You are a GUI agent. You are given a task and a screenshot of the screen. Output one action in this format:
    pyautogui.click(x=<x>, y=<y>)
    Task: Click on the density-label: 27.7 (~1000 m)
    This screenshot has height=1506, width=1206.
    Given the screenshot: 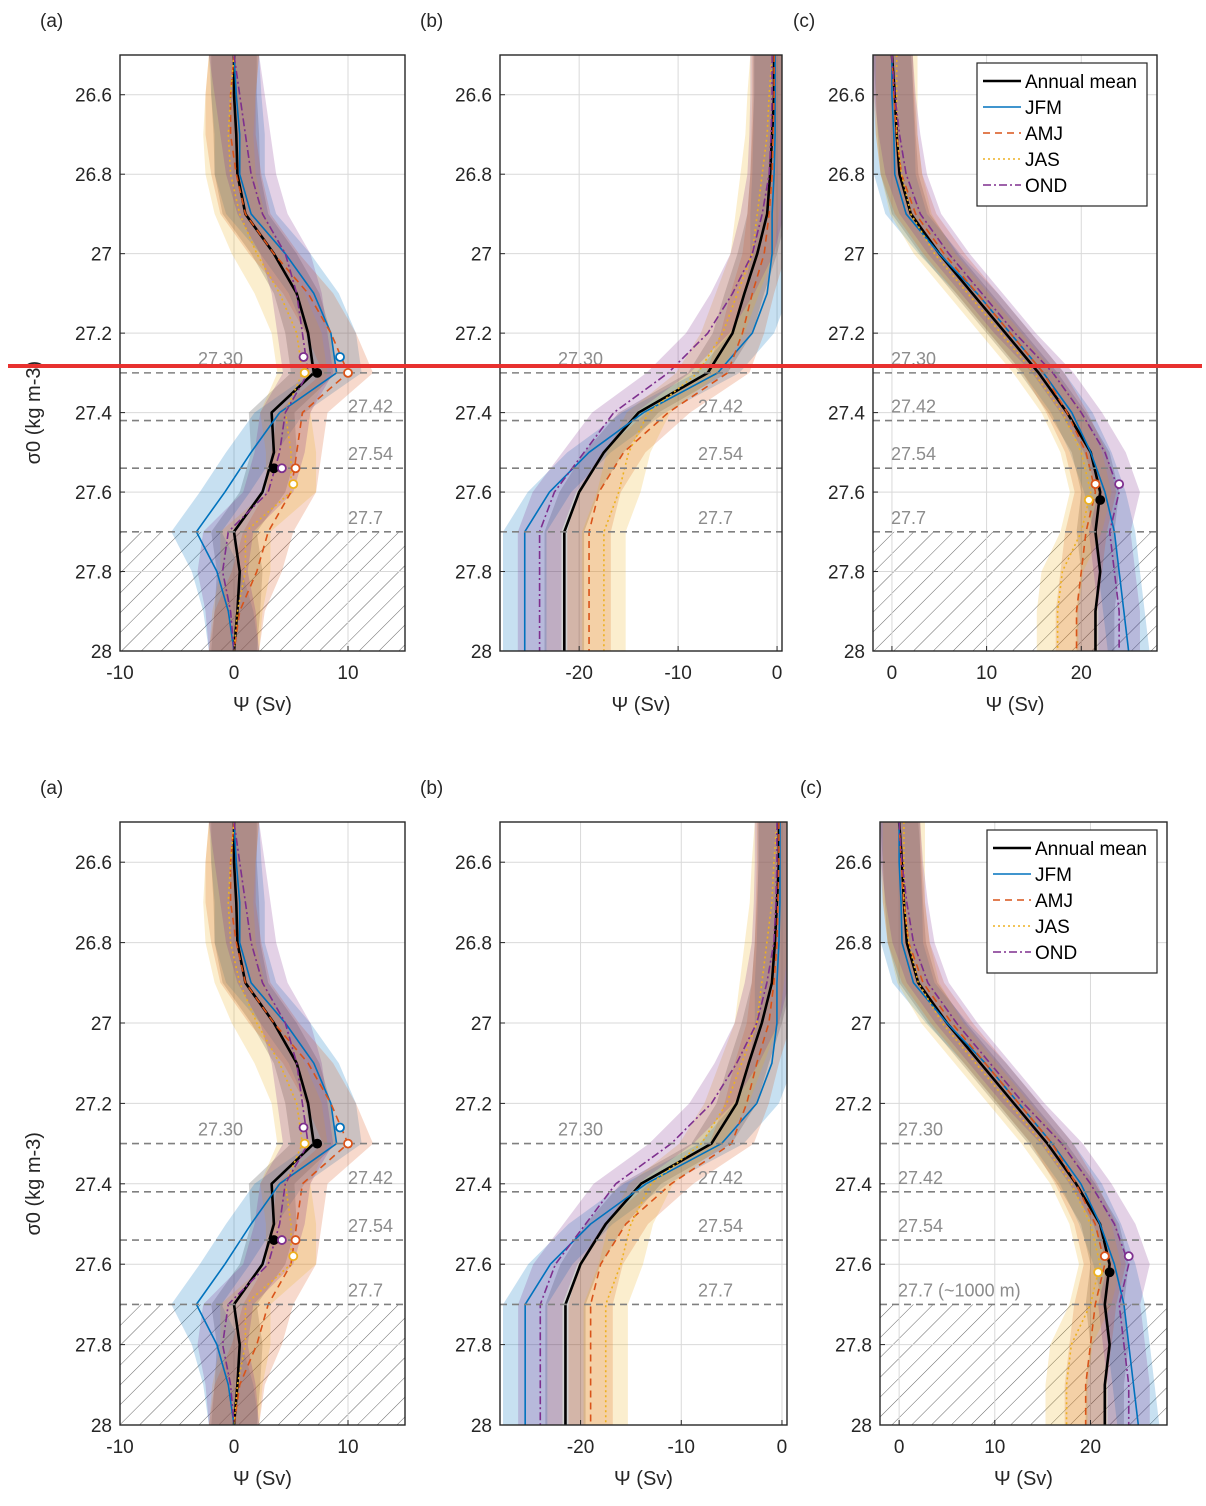 What is the action you would take?
    pyautogui.click(x=959, y=1290)
    